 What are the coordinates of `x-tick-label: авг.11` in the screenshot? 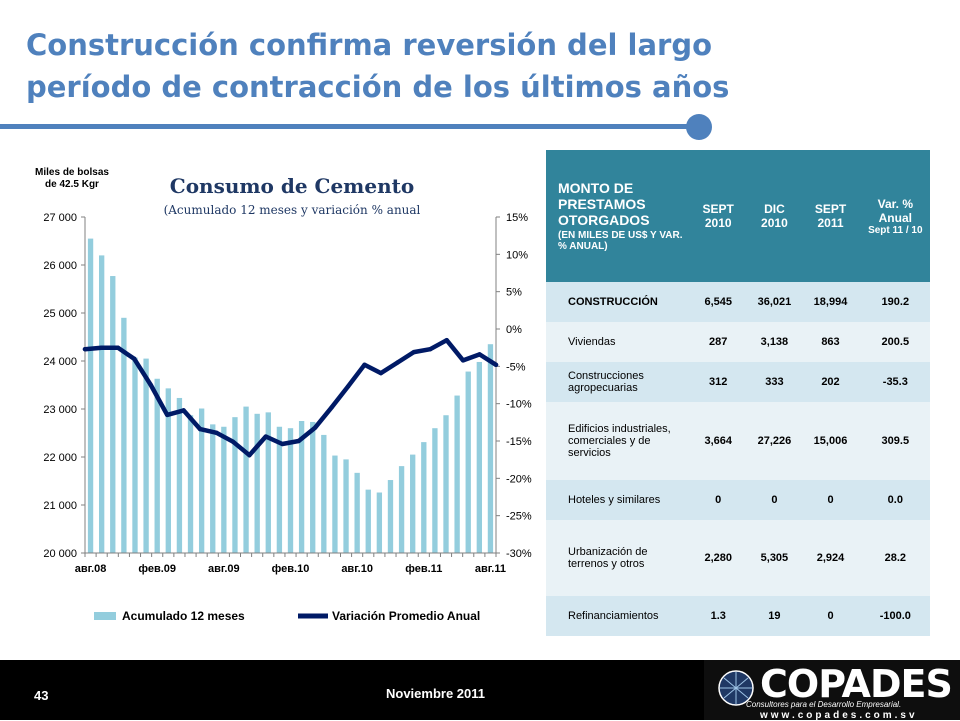 It's located at (490, 569).